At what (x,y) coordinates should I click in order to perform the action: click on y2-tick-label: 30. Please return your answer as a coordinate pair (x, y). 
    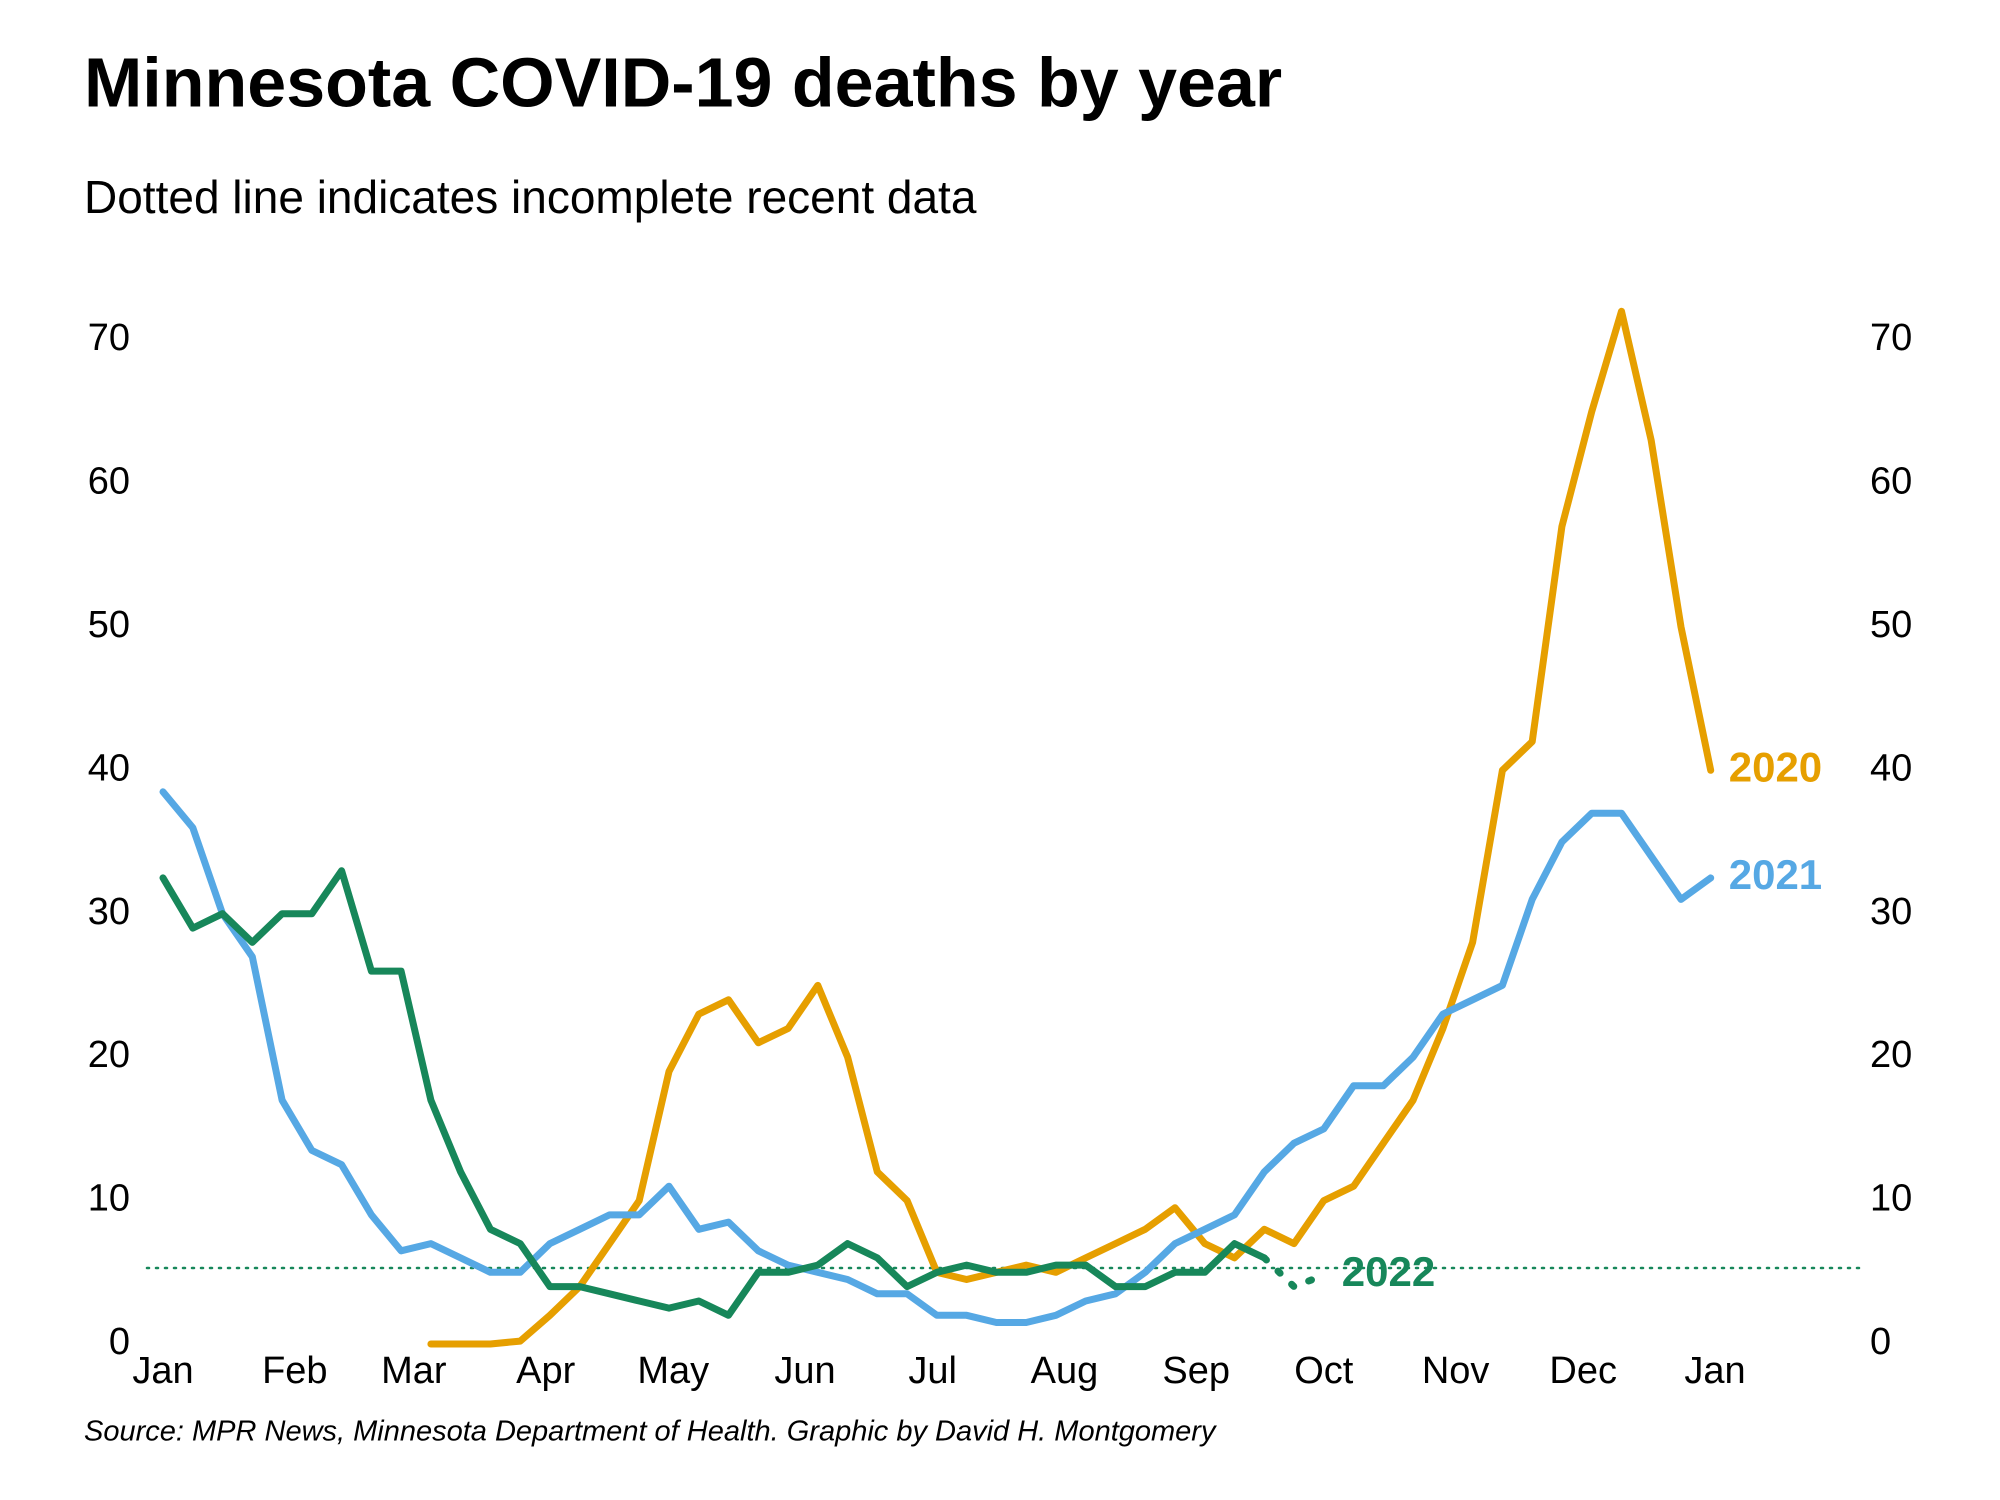
    Looking at the image, I should click on (1891, 912).